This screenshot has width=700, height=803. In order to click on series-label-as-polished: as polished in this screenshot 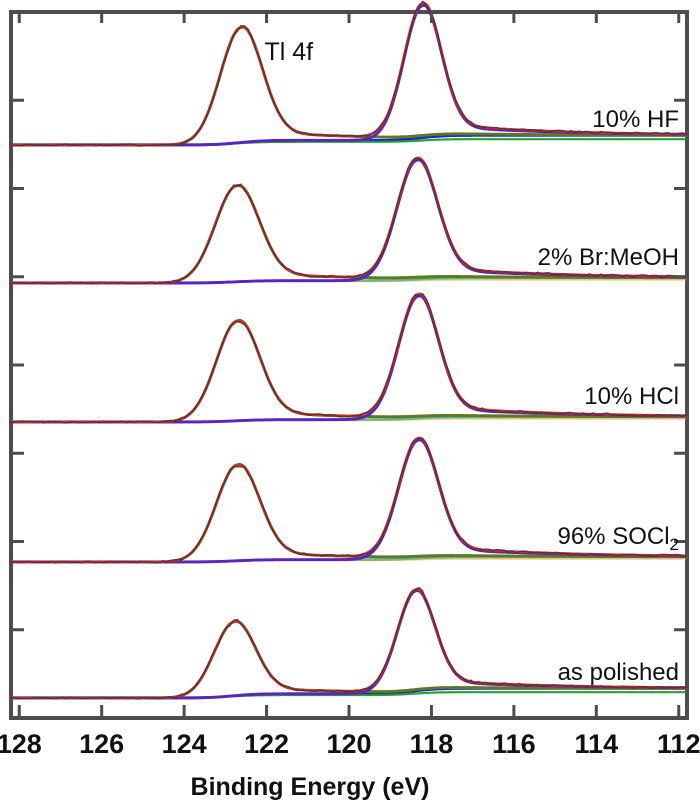, I will do `click(618, 672)`.